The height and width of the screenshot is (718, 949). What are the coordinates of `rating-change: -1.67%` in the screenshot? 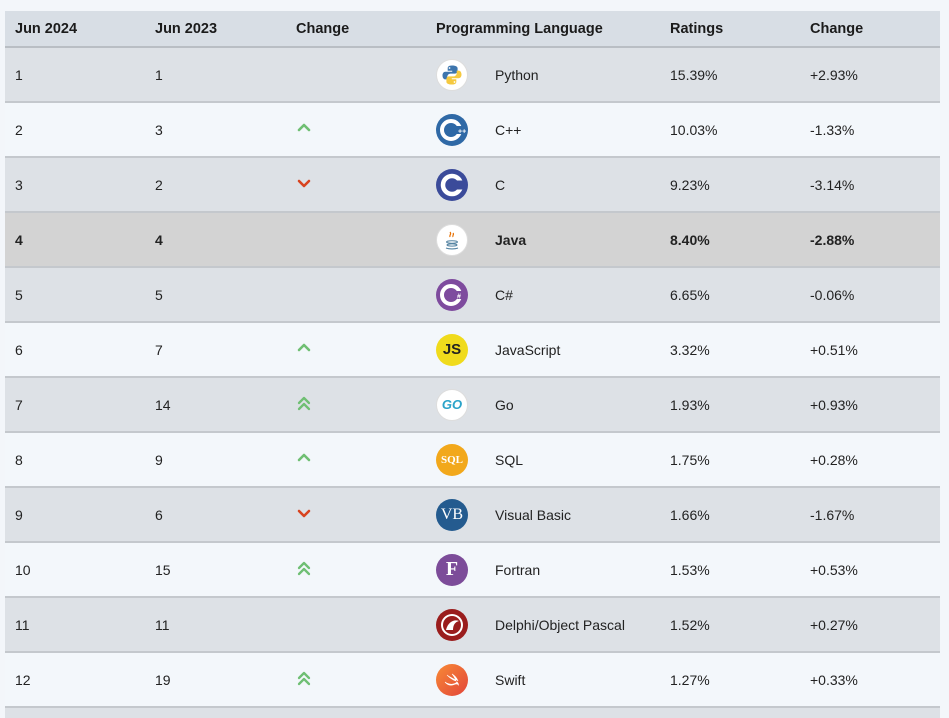 It's located at (870, 515).